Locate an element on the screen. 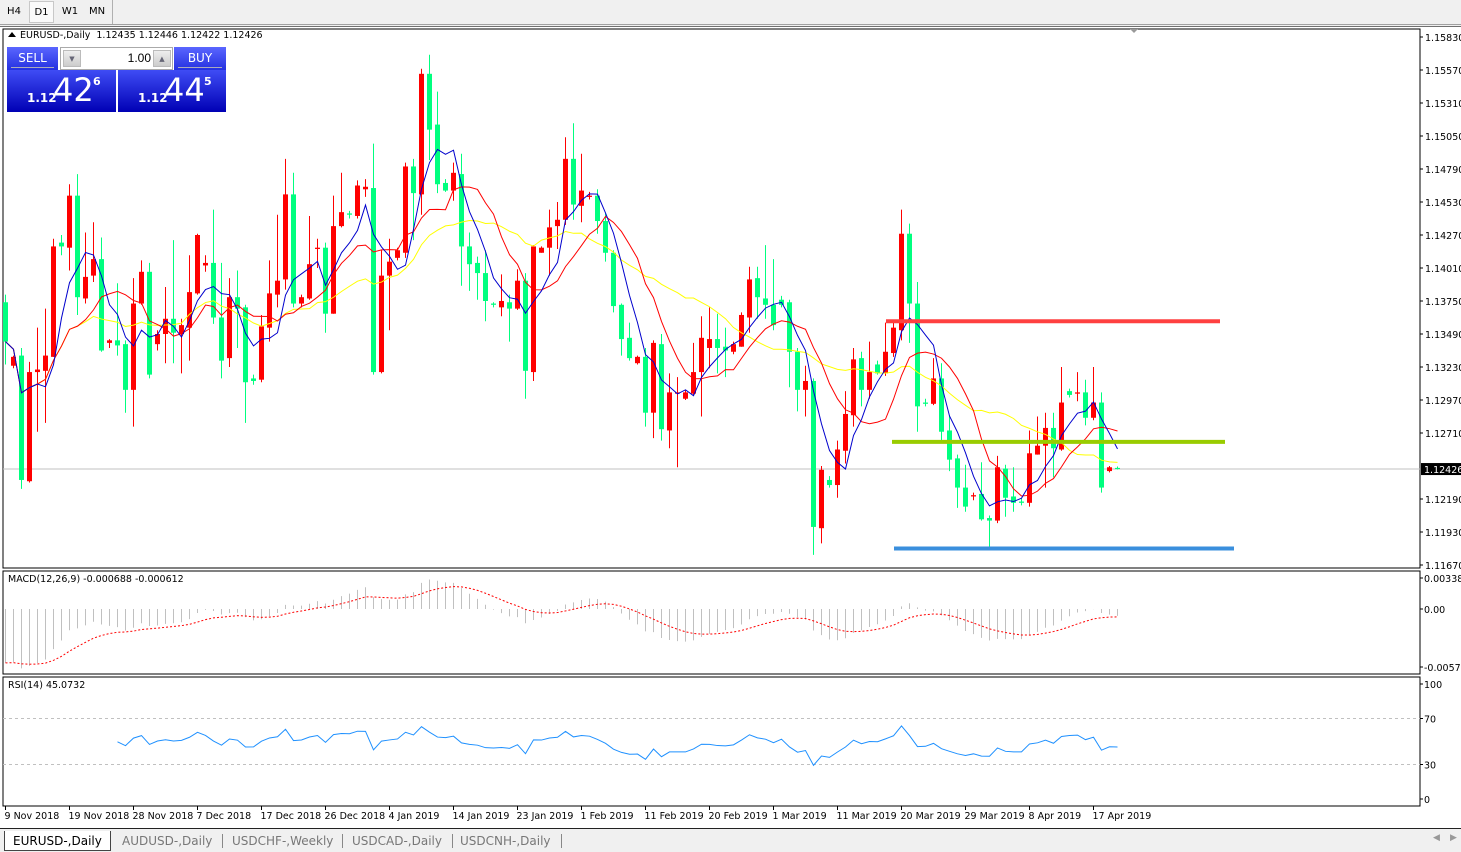 The image size is (1461, 852). tab-usdcad-daily: USDCAD-,Daily is located at coordinates (397, 841).